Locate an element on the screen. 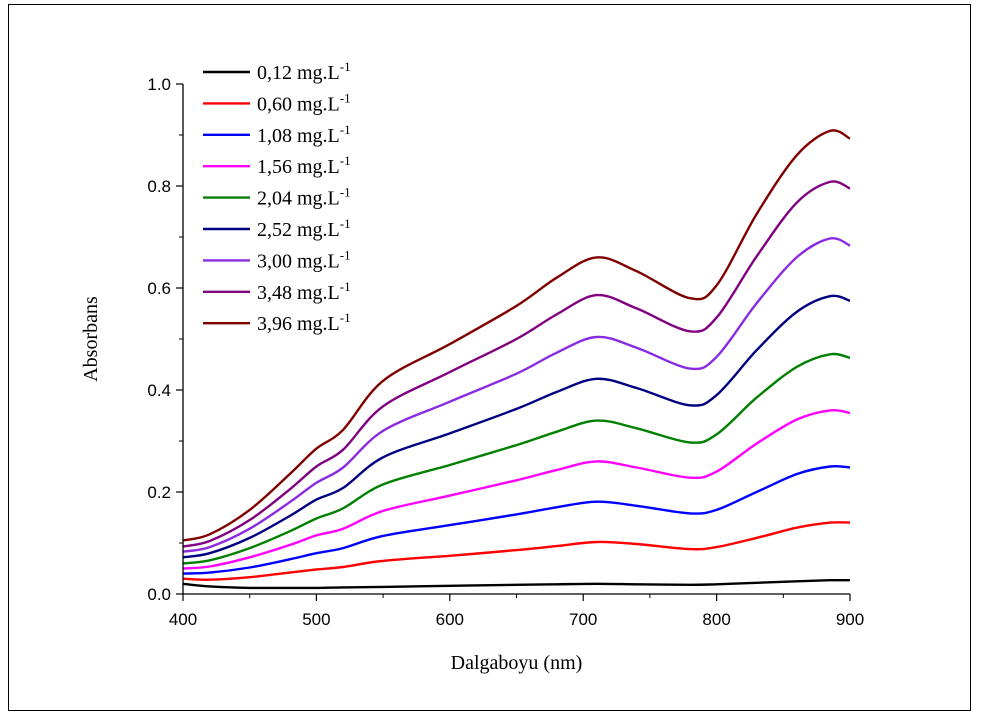  y-tick-label: 0.4 is located at coordinates (159, 390).